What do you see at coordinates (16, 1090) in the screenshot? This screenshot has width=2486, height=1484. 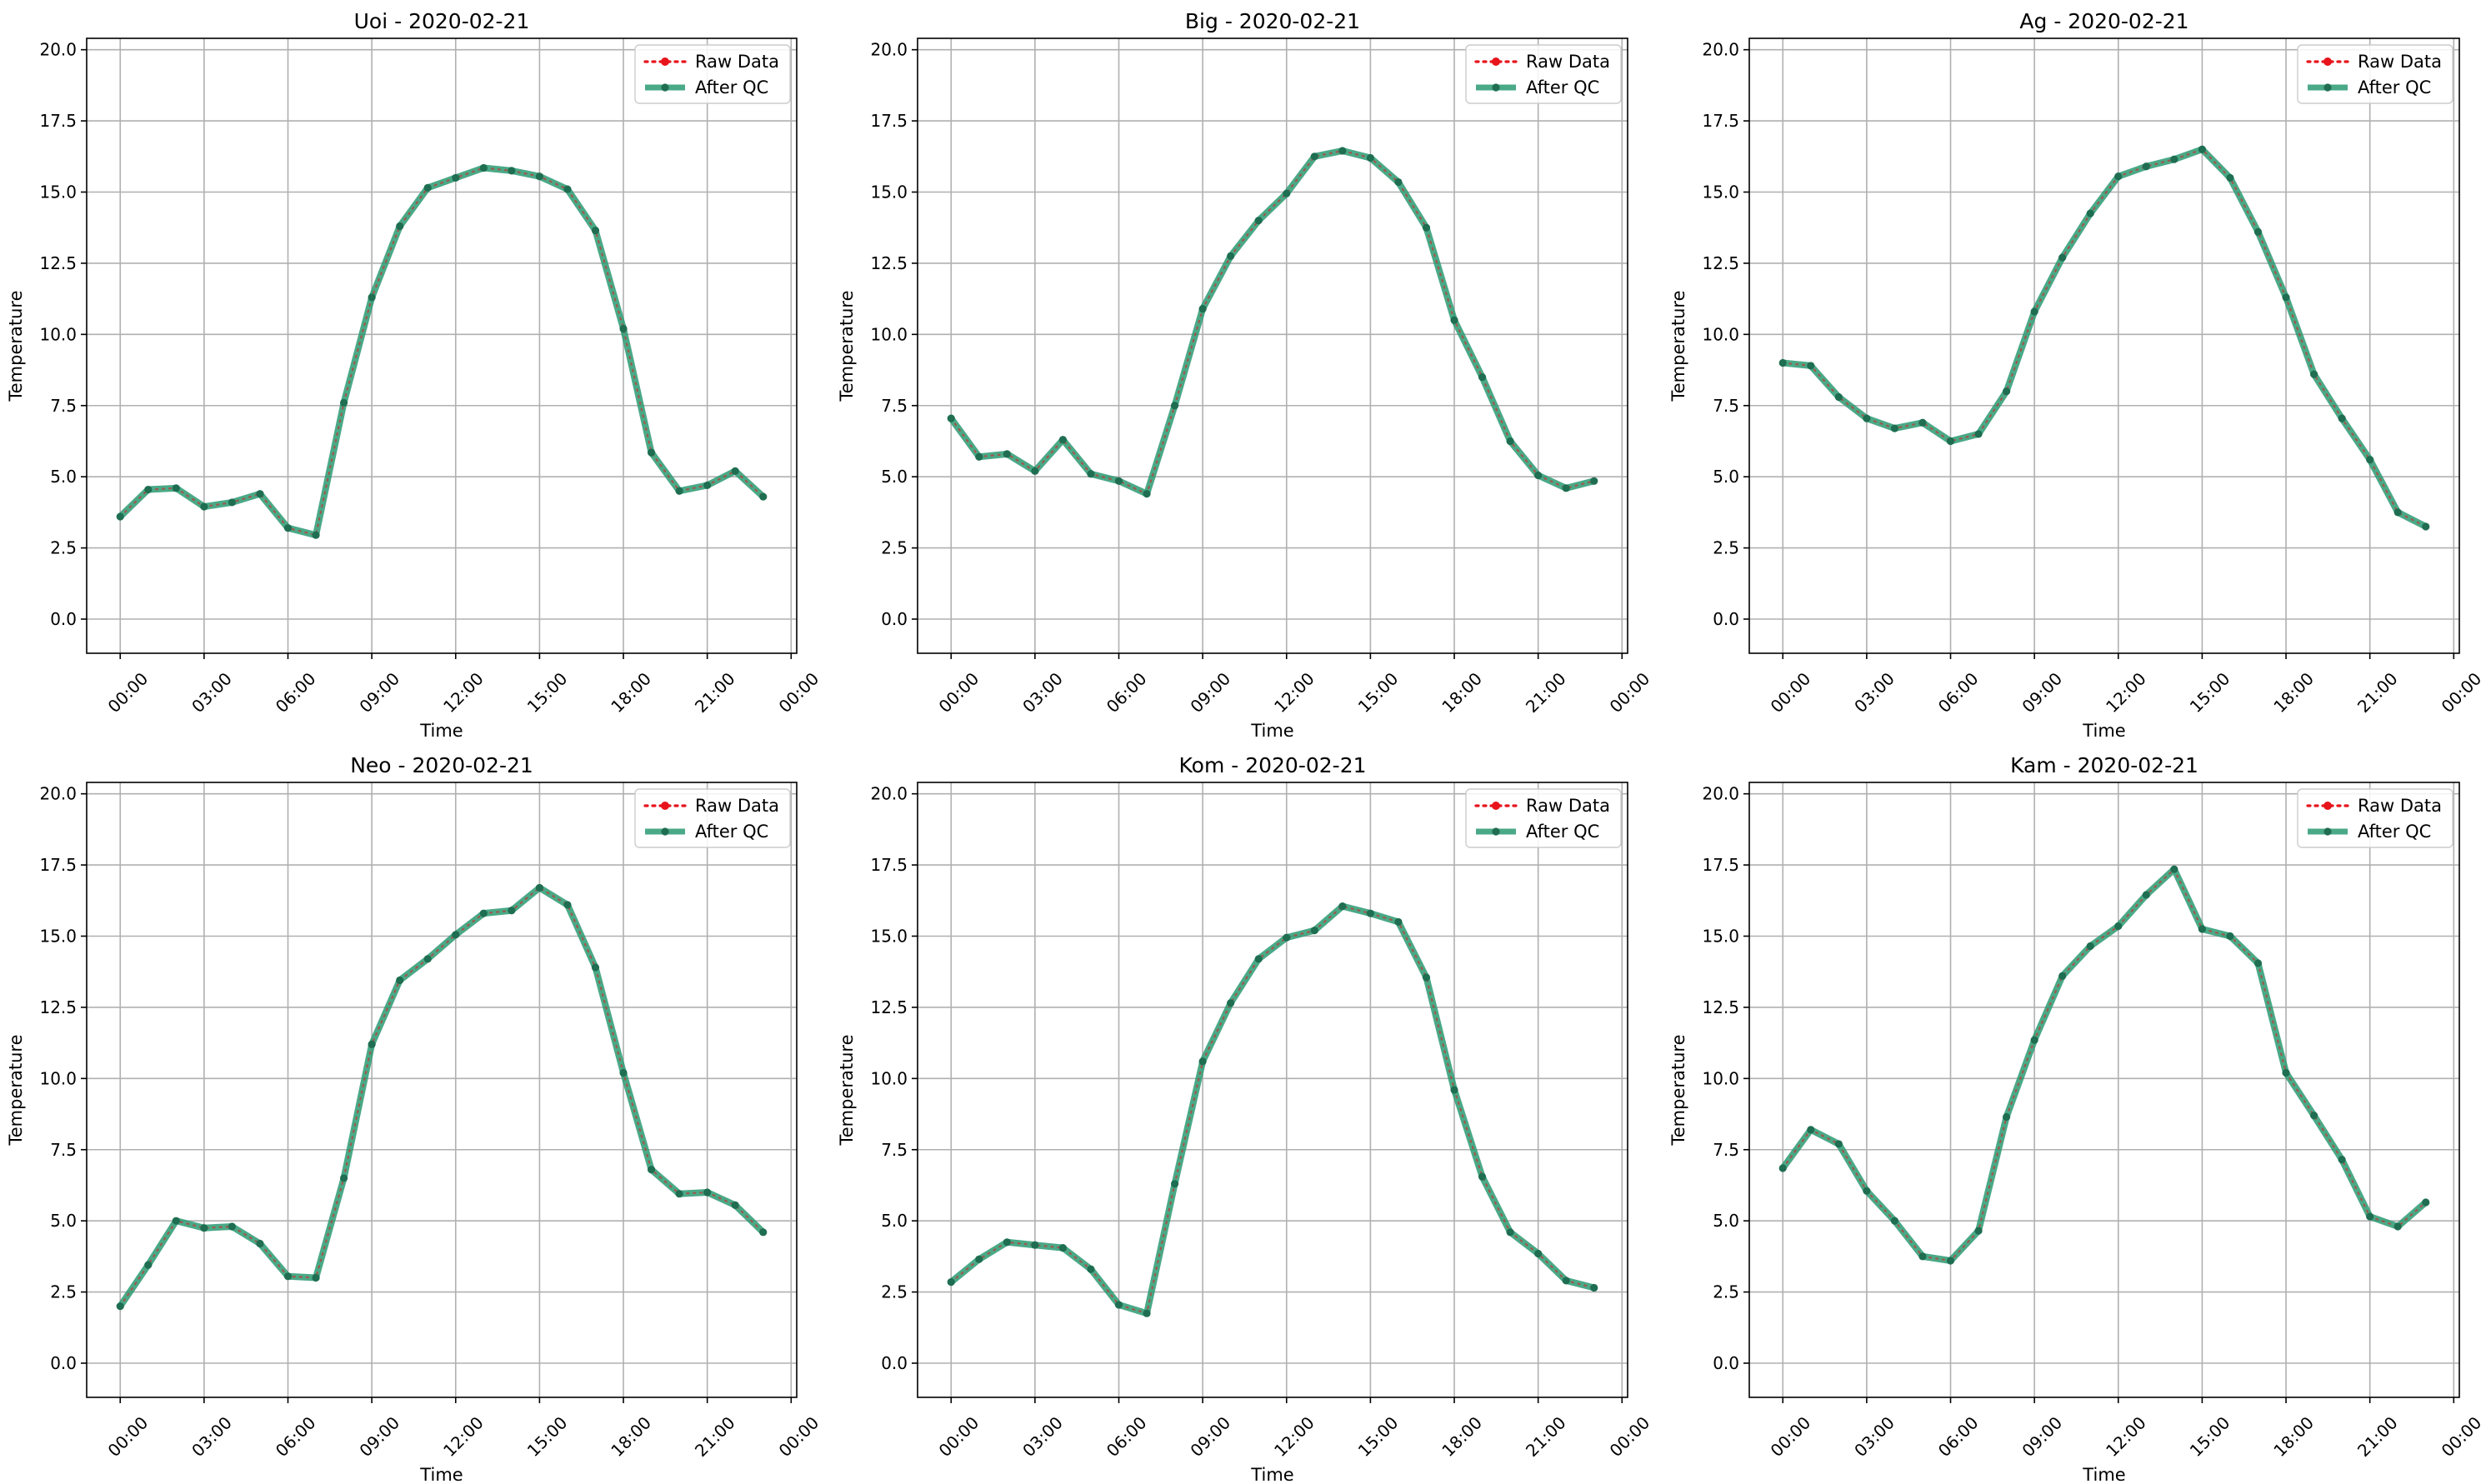 I see `y-axis-label: Temperature` at bounding box center [16, 1090].